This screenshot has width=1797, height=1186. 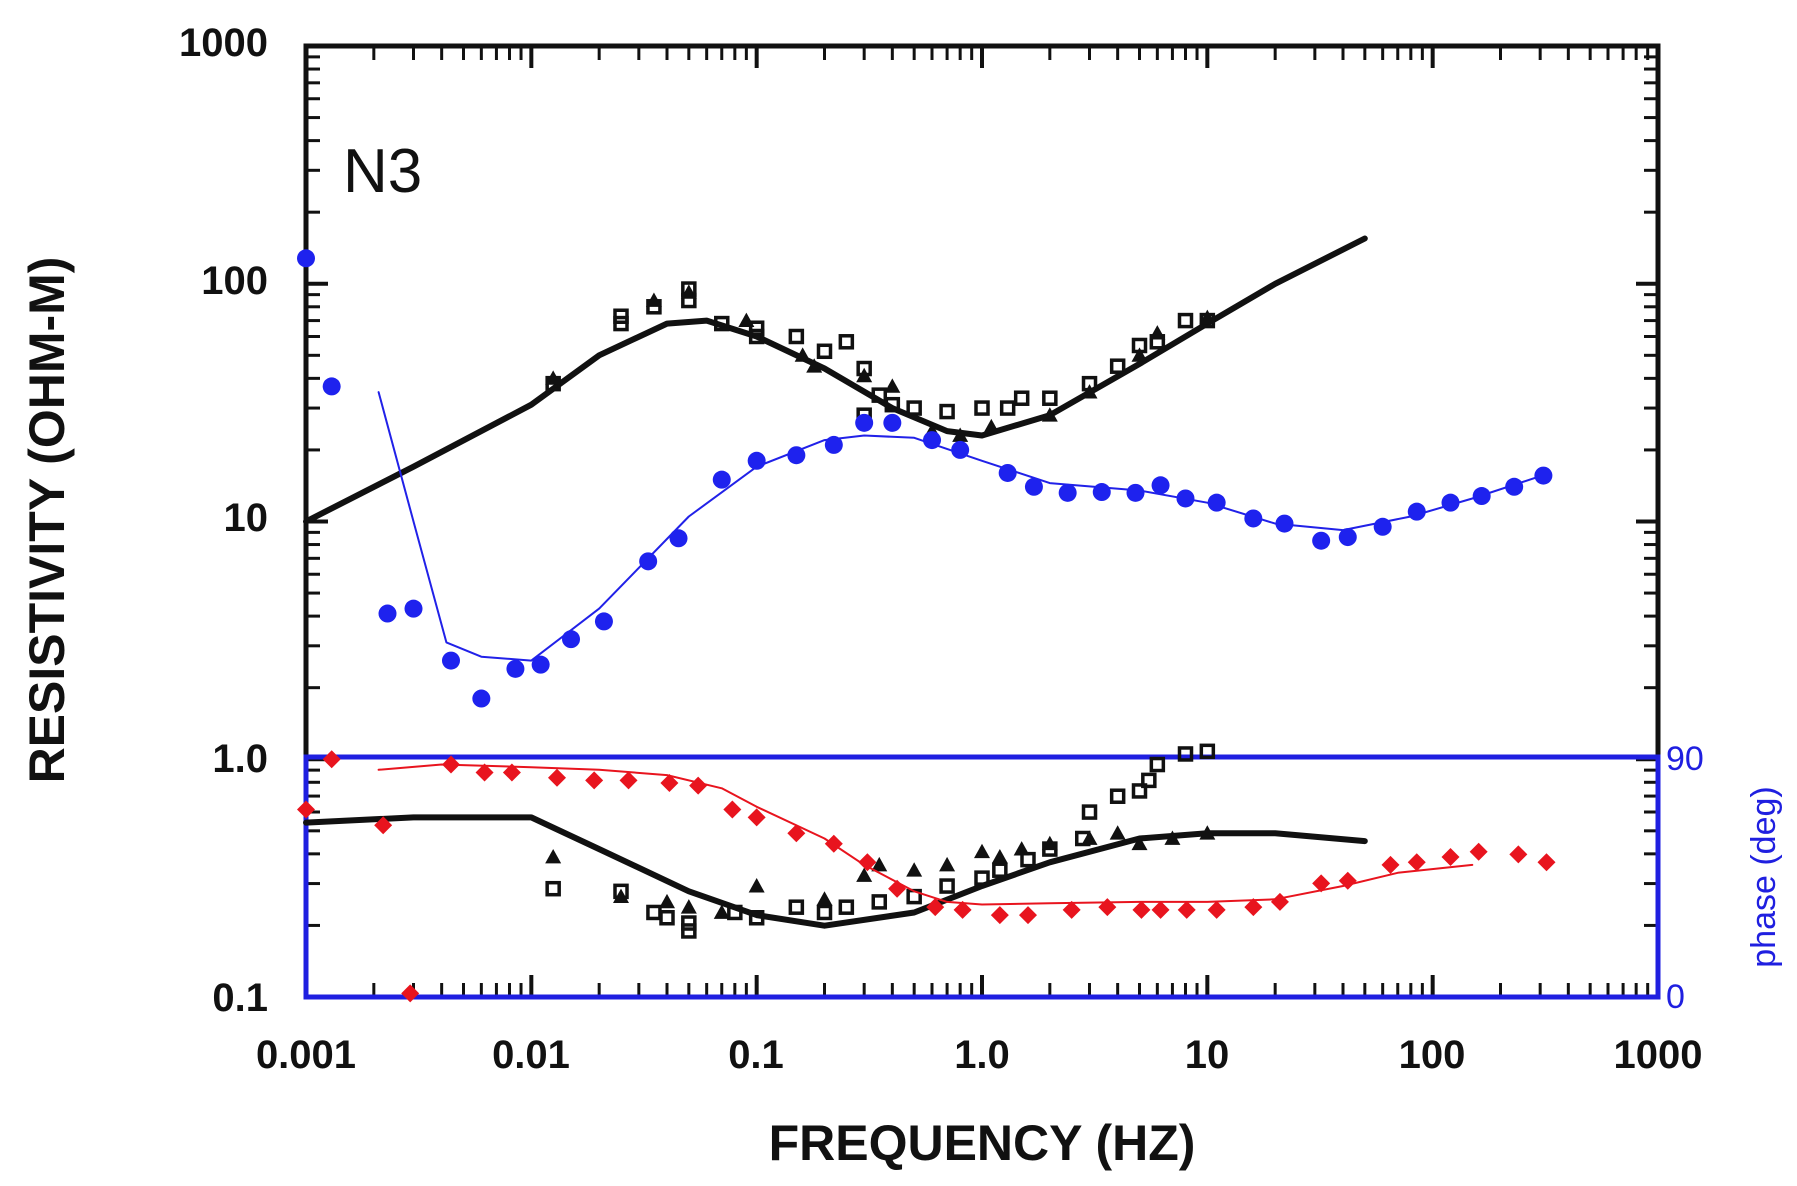 What do you see at coordinates (982, 1055) in the screenshot?
I see `x-tick-label: 1.0` at bounding box center [982, 1055].